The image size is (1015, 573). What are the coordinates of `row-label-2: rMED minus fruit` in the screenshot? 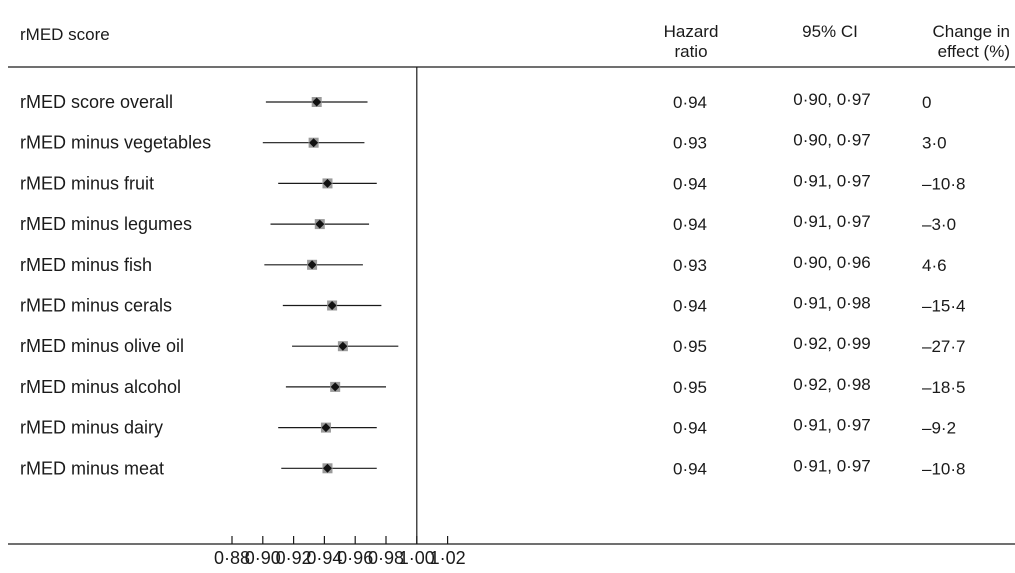 It's located at (87, 183).